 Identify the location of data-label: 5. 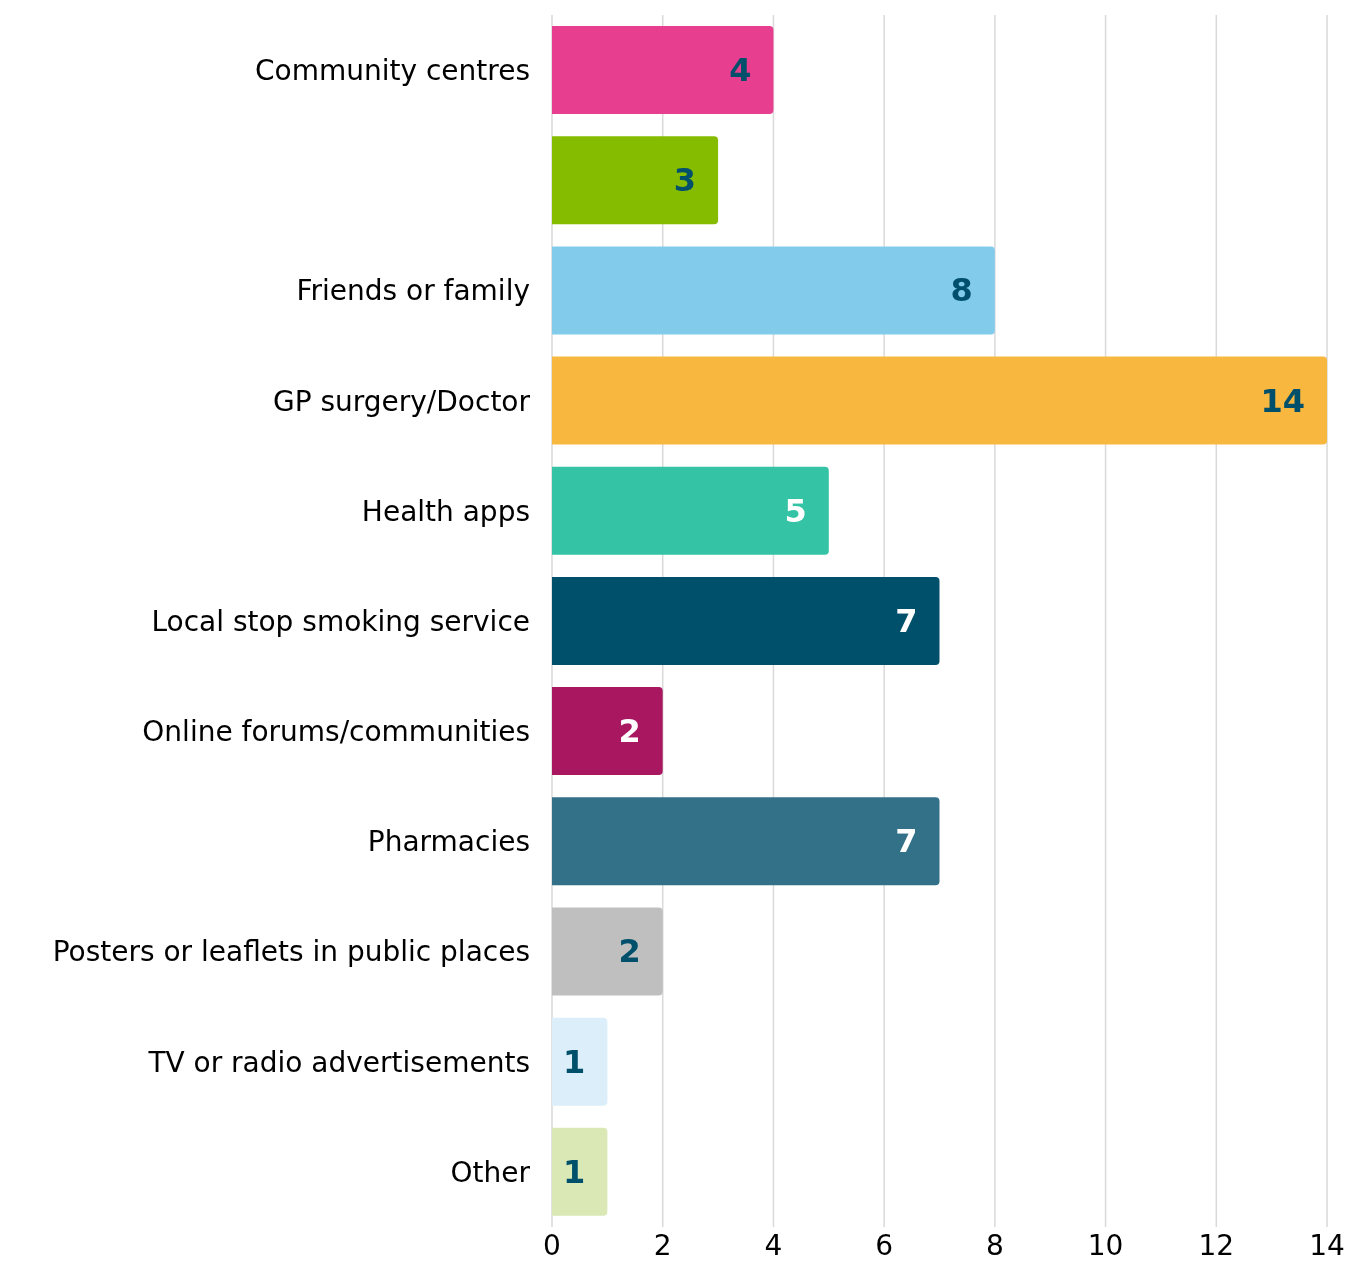
(795, 510).